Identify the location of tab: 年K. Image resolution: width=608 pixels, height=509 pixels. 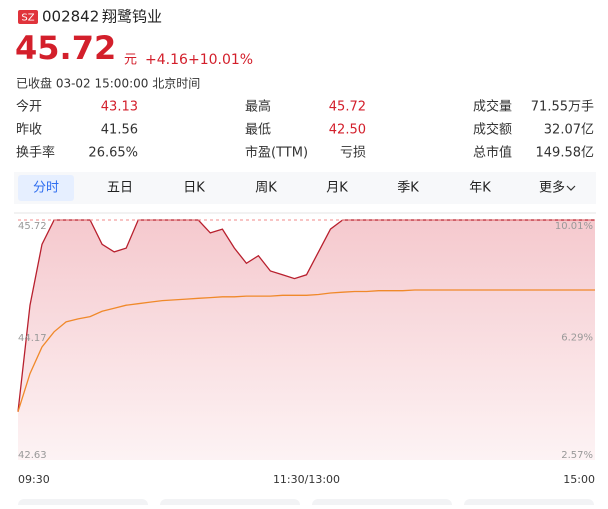
(480, 188).